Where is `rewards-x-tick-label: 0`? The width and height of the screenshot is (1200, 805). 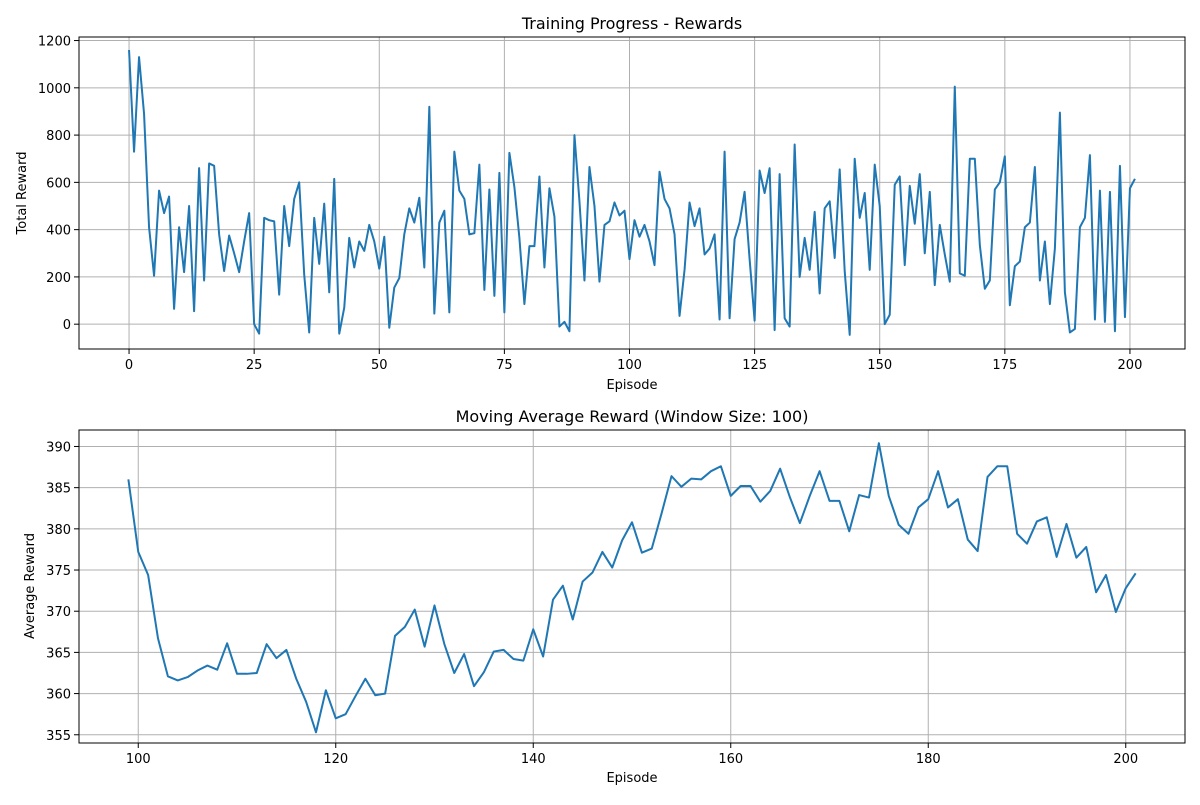
rewards-x-tick-label: 0 is located at coordinates (129, 365).